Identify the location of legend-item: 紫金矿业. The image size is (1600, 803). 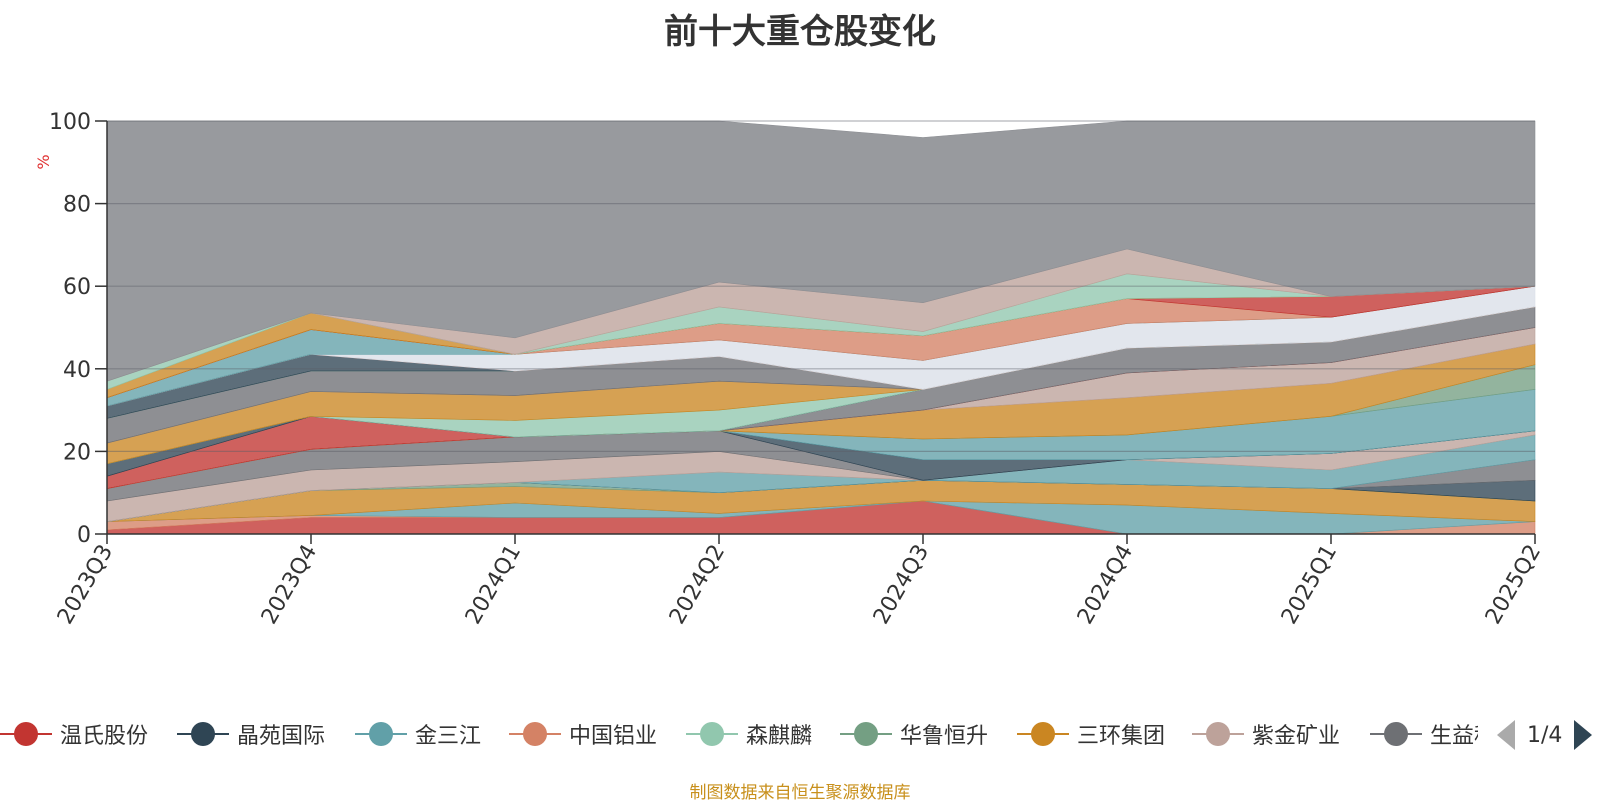
(1266, 734).